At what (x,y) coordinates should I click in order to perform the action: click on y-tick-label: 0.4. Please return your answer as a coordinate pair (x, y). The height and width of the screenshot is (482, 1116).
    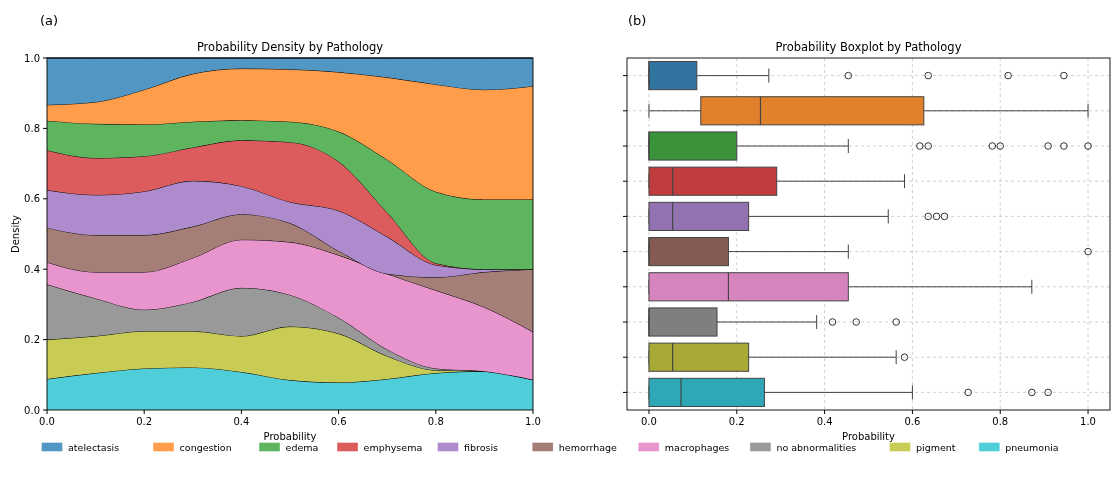
    Looking at the image, I should click on (32, 269).